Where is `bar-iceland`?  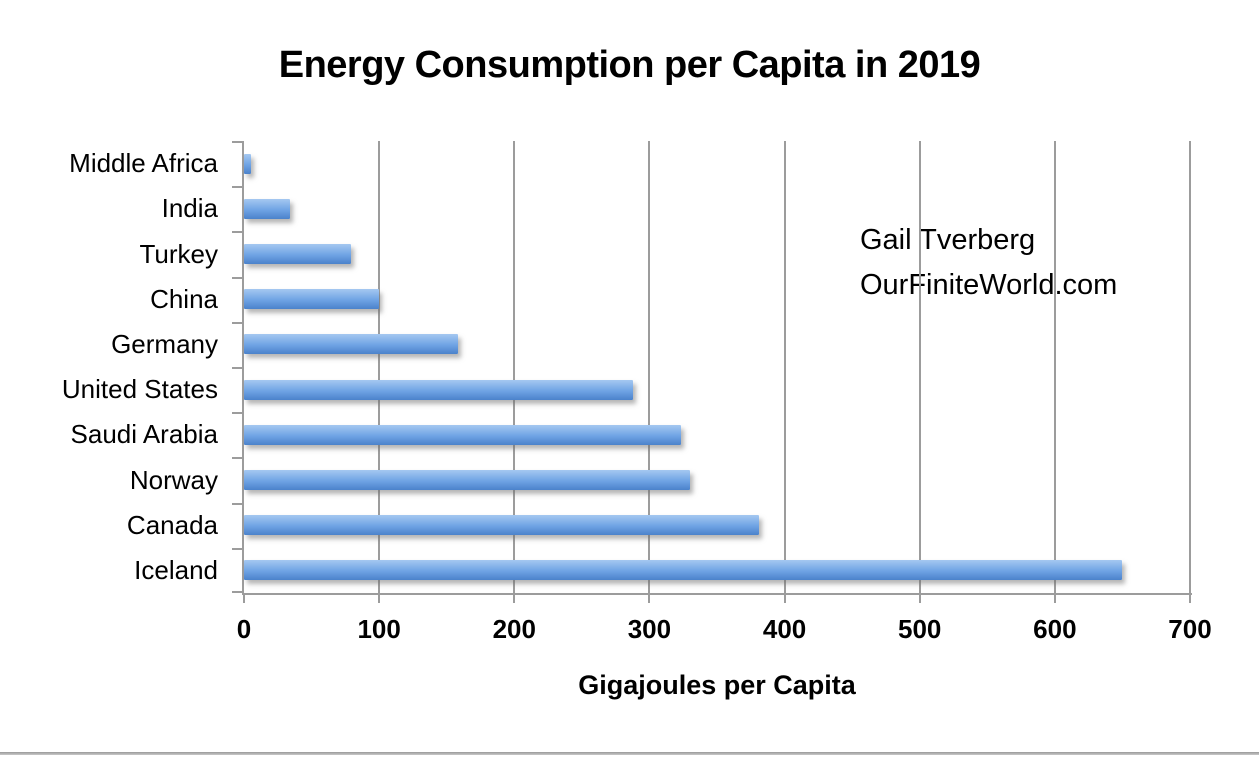 bar-iceland is located at coordinates (683, 570).